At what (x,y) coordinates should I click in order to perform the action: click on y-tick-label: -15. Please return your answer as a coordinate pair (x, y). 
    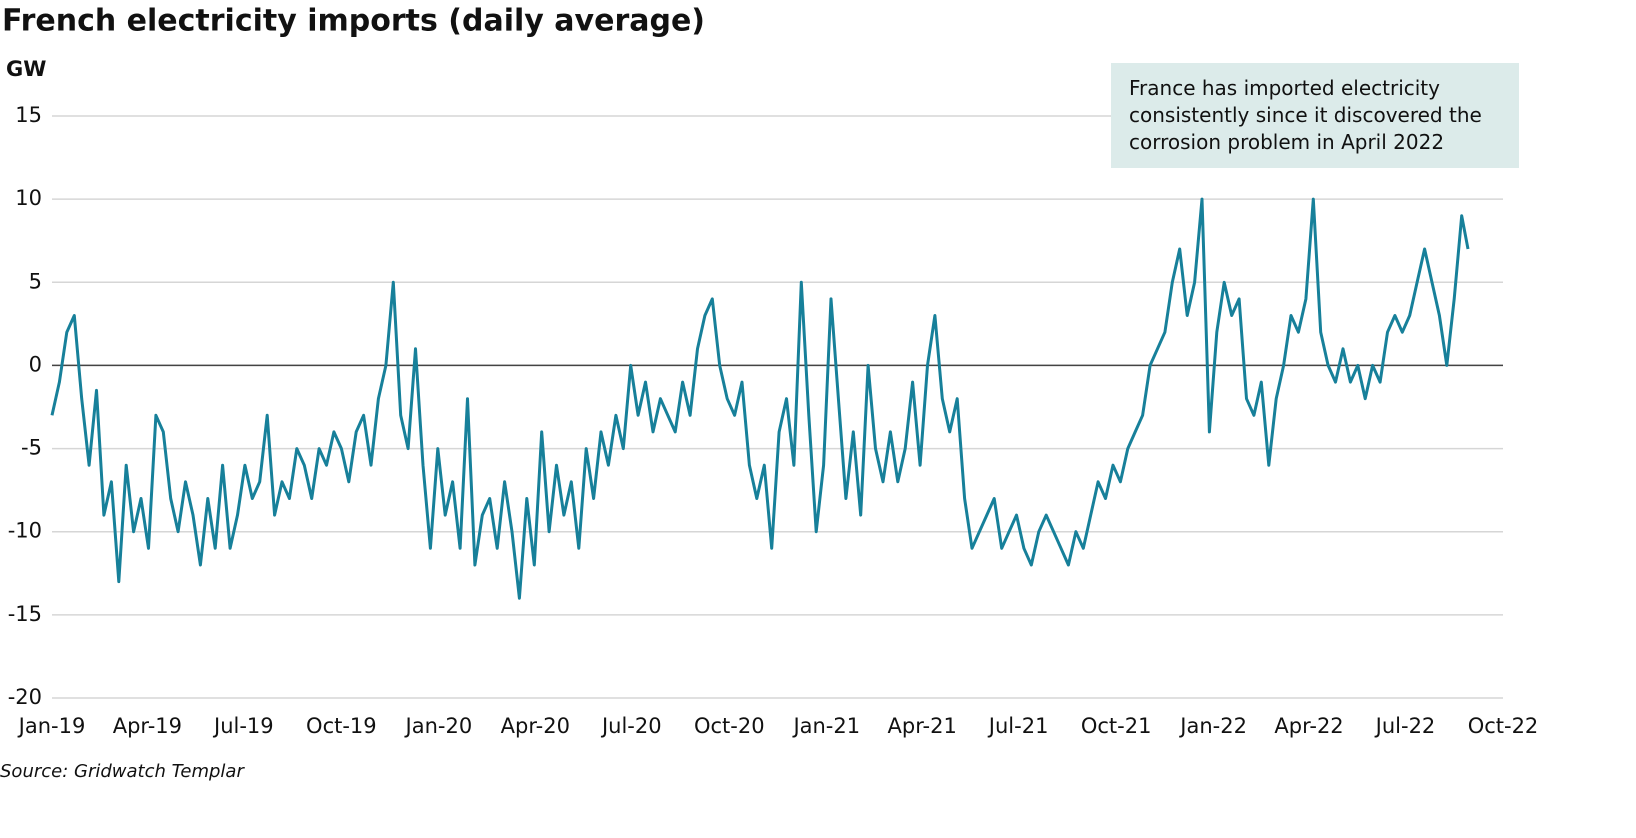
    Looking at the image, I should click on (25, 614).